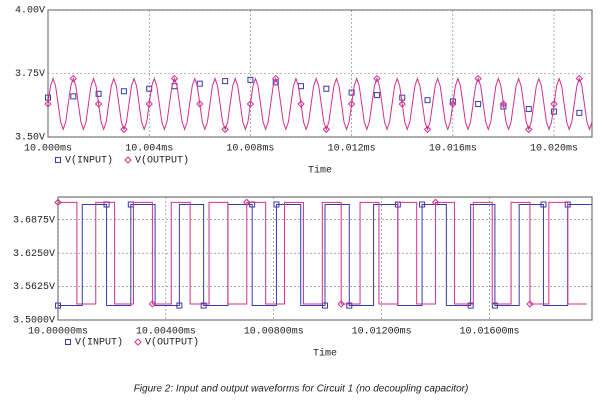 This screenshot has width=603, height=402. I want to click on series-line, so click(320, 104).